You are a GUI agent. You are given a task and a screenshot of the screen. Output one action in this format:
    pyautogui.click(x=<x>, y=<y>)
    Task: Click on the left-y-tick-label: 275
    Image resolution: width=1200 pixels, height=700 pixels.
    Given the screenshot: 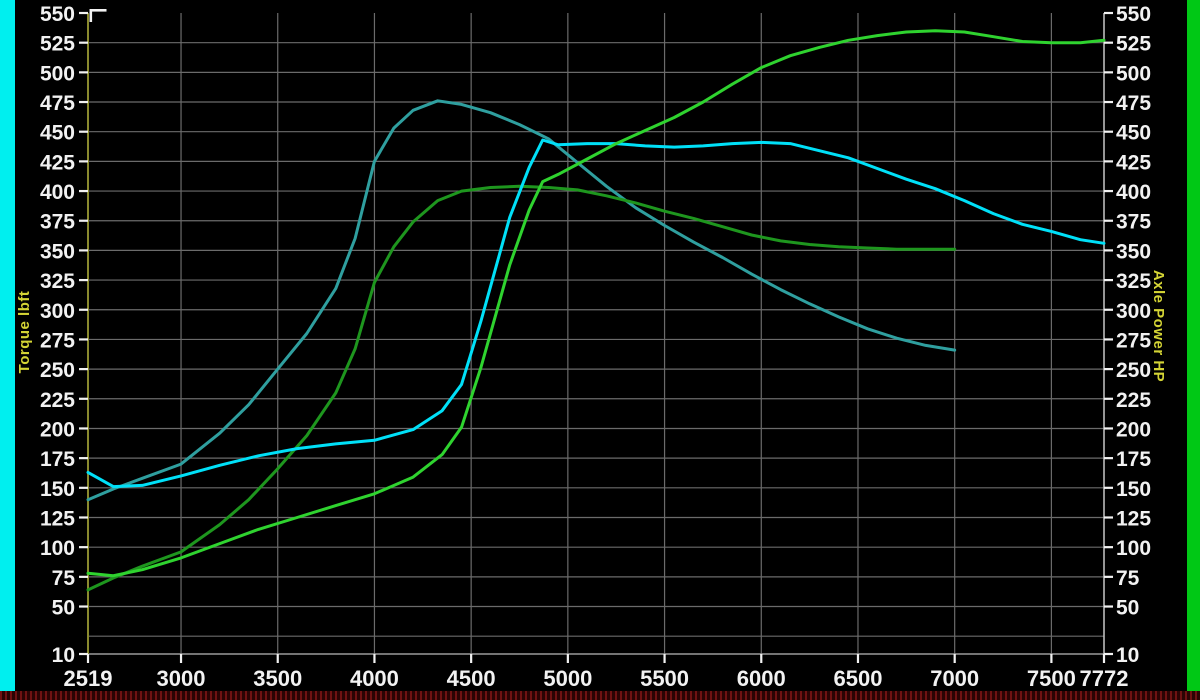 What is the action you would take?
    pyautogui.click(x=57, y=340)
    